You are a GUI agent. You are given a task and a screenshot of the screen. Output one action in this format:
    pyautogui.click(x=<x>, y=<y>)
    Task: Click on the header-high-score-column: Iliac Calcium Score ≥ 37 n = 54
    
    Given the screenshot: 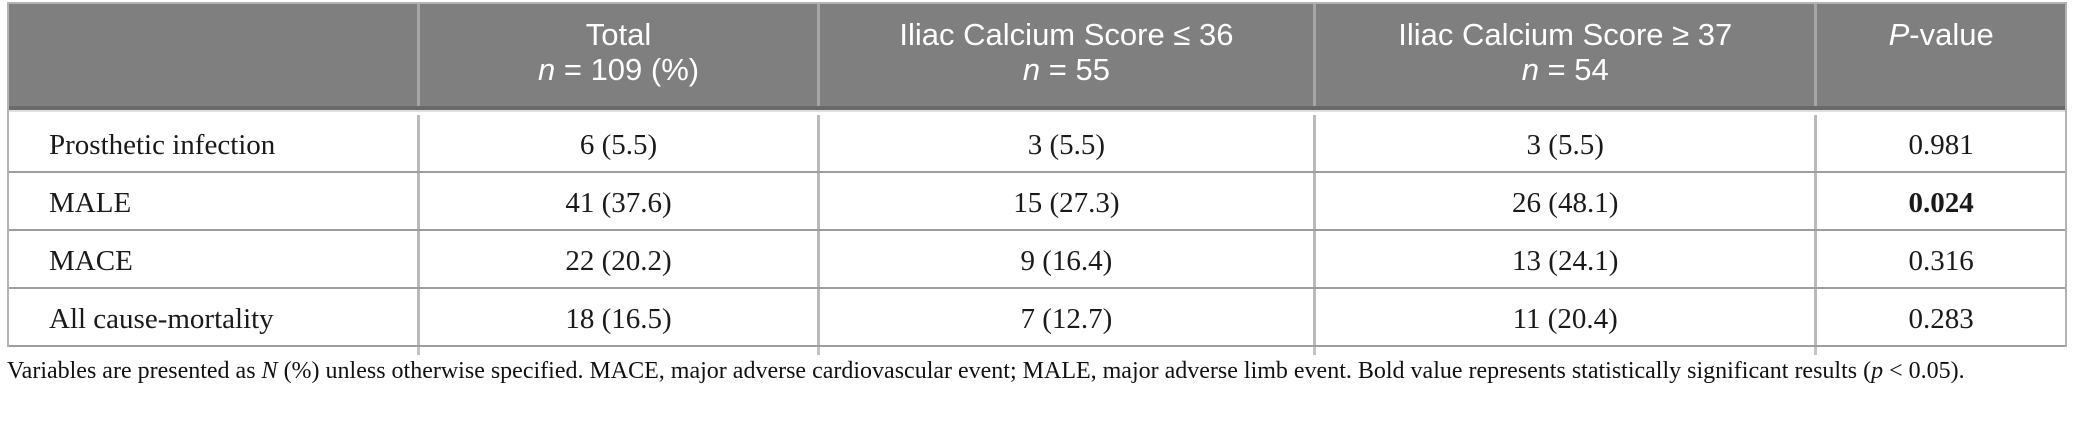 What is the action you would take?
    pyautogui.click(x=1563, y=55)
    